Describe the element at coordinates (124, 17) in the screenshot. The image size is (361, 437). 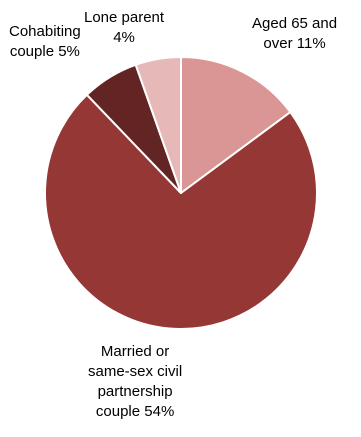
I see `label-line: Lone parent` at that location.